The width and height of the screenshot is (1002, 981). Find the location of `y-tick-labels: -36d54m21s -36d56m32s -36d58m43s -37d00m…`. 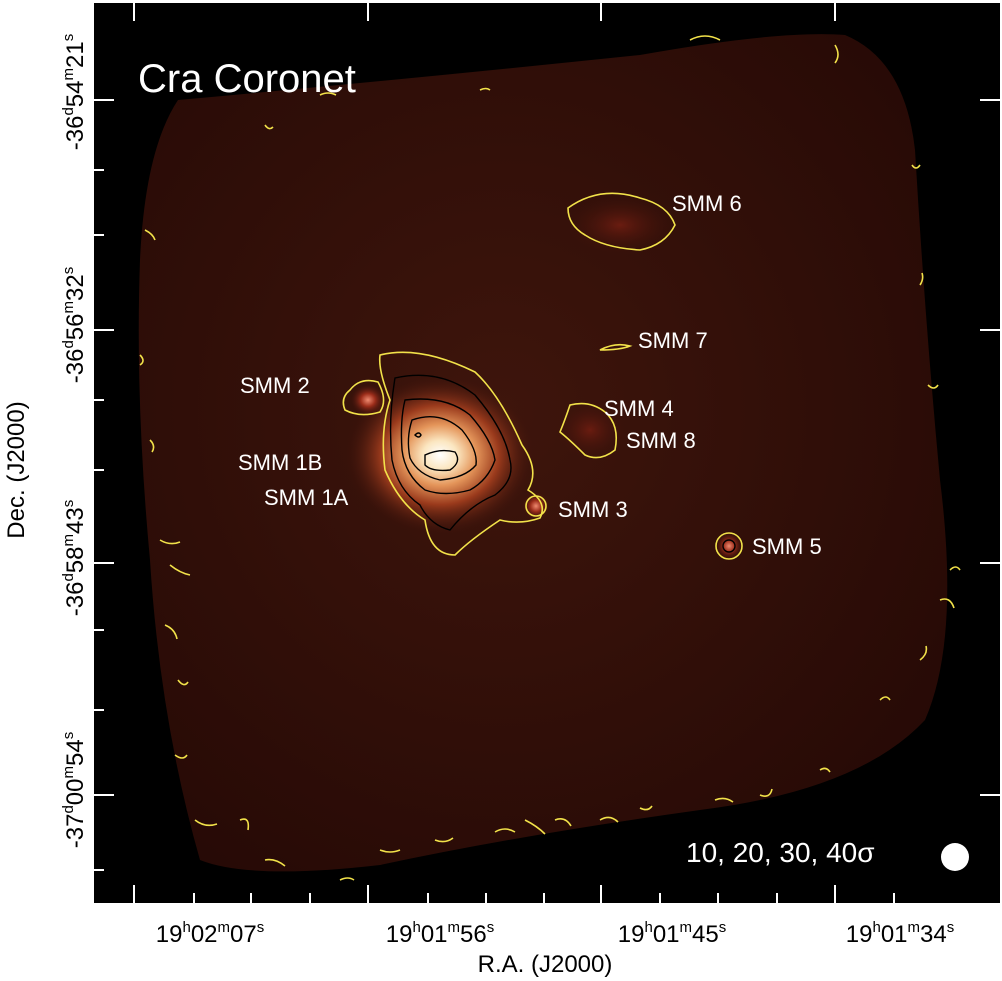

y-tick-labels: -36d54m21s -36d56m32s -36d58m43s -37d00m… is located at coordinates (74, 441).